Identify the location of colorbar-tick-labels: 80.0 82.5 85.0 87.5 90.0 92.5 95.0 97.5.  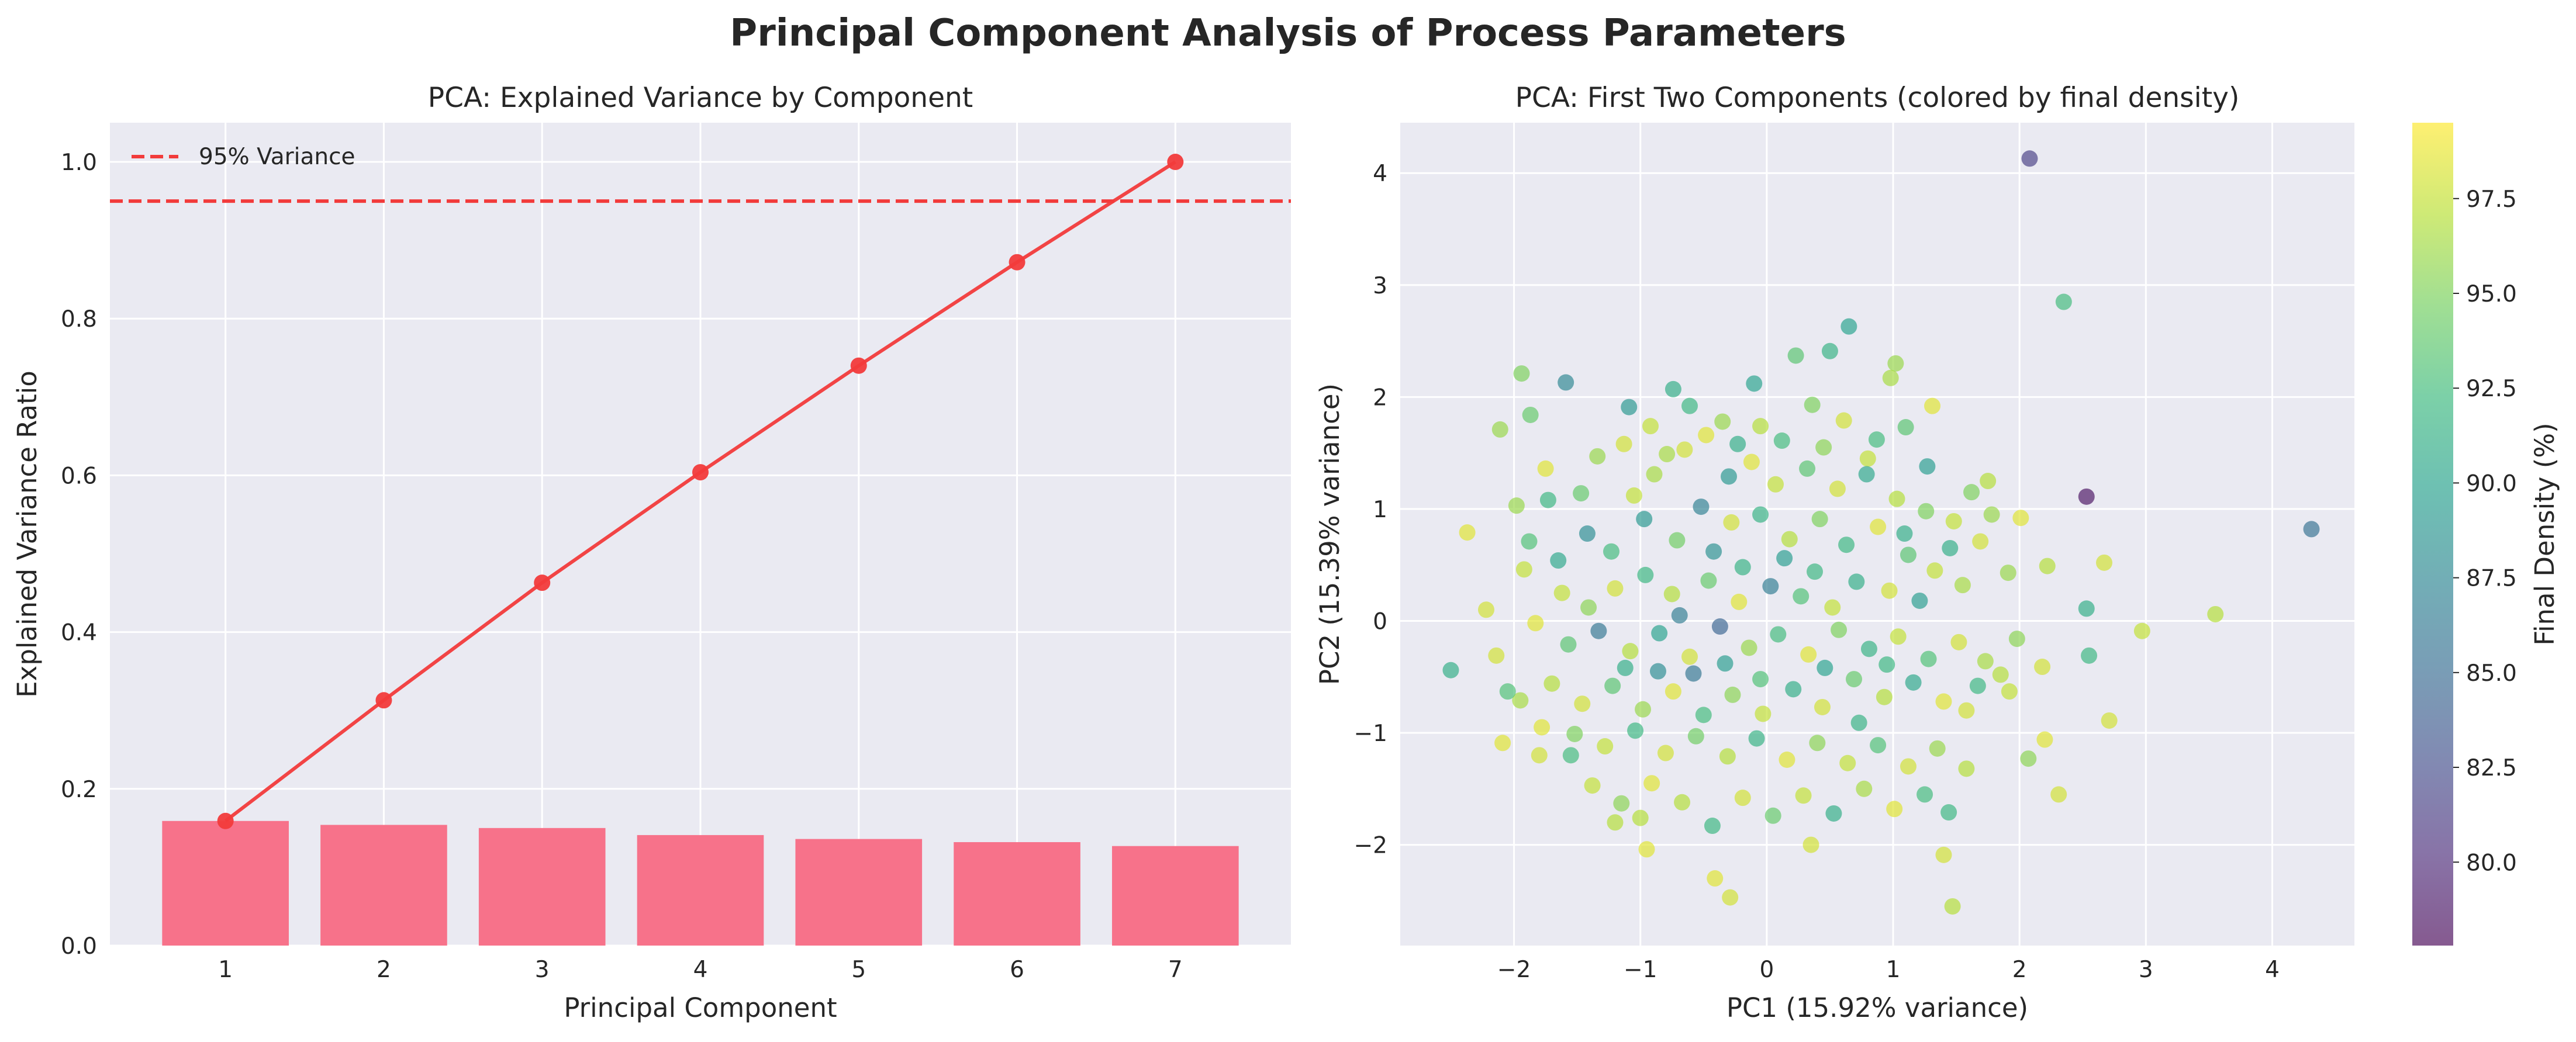
(2485, 531).